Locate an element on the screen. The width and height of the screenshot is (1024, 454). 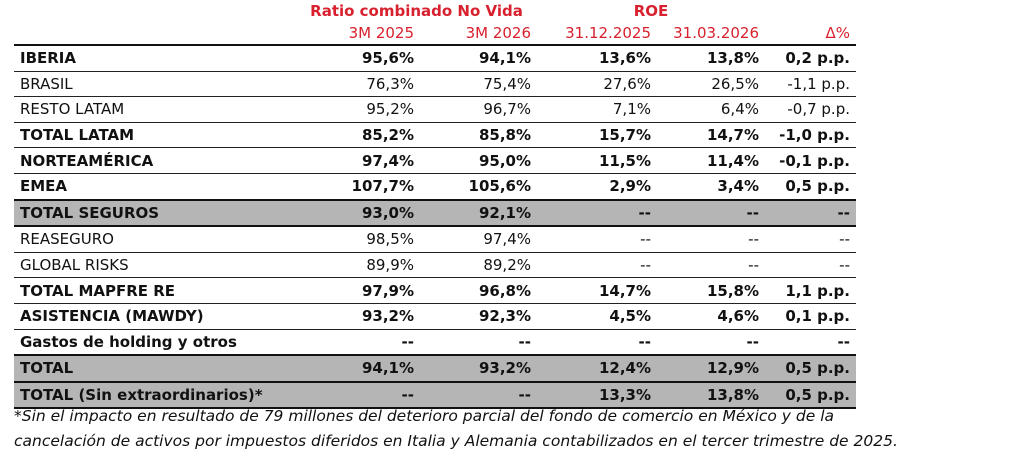
group-header-row: Ratio combinado No Vida ROE is located at coordinates (435, 11).